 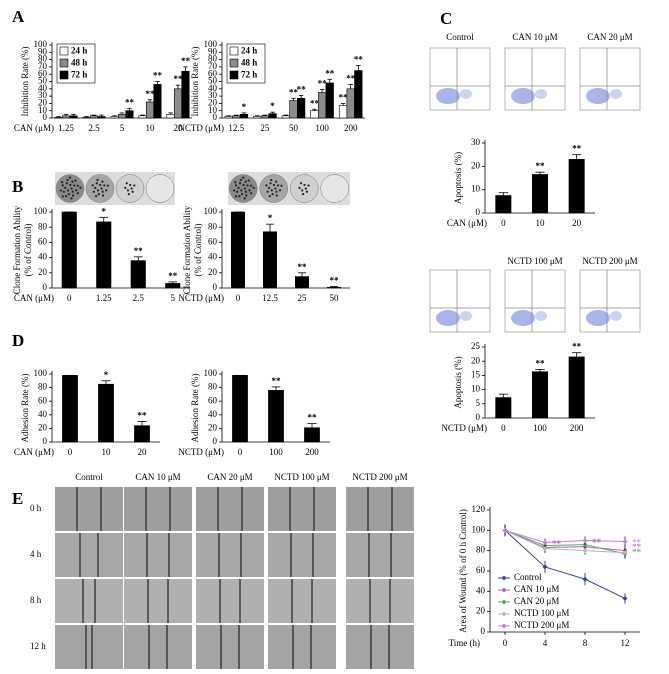 What do you see at coordinates (43, 226) in the screenshot?
I see `y-tick-label: 80` at bounding box center [43, 226].